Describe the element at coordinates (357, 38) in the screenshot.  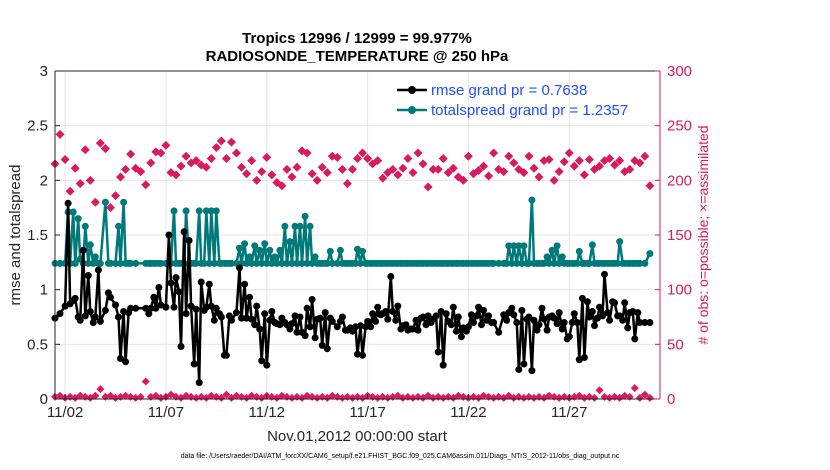
I see `chart-title-line1: Tropics 12996 / 12999 = 99.977%` at that location.